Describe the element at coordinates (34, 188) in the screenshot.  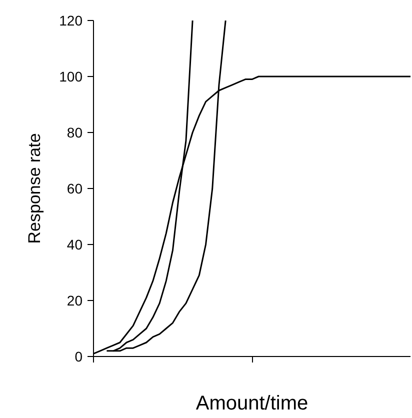
I see `y-axis-title: Response rate` at that location.